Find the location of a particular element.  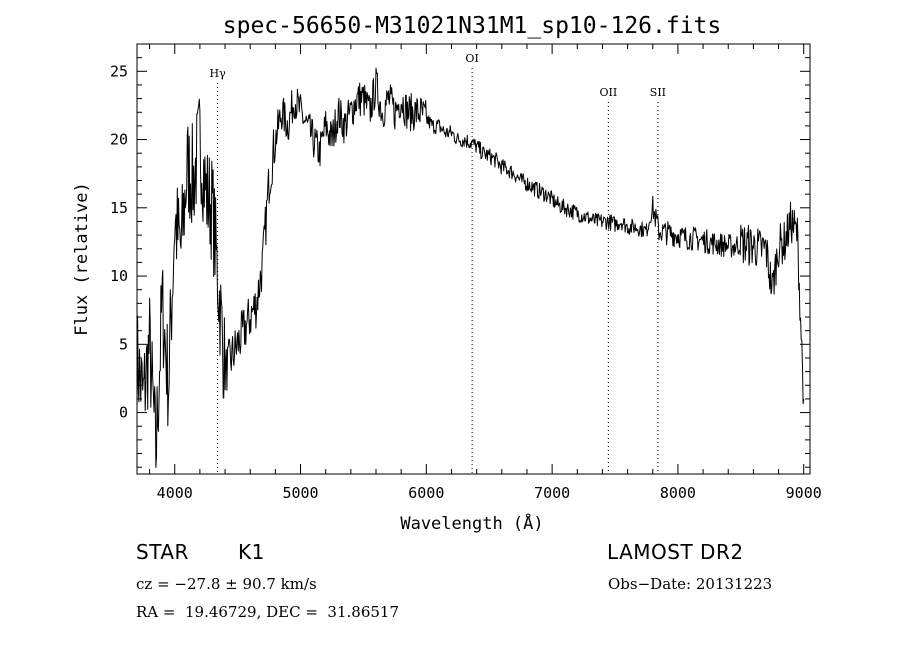

chart-title: spec-56650-M31021N31M1_sp10-126.fits is located at coordinates (472, 26).